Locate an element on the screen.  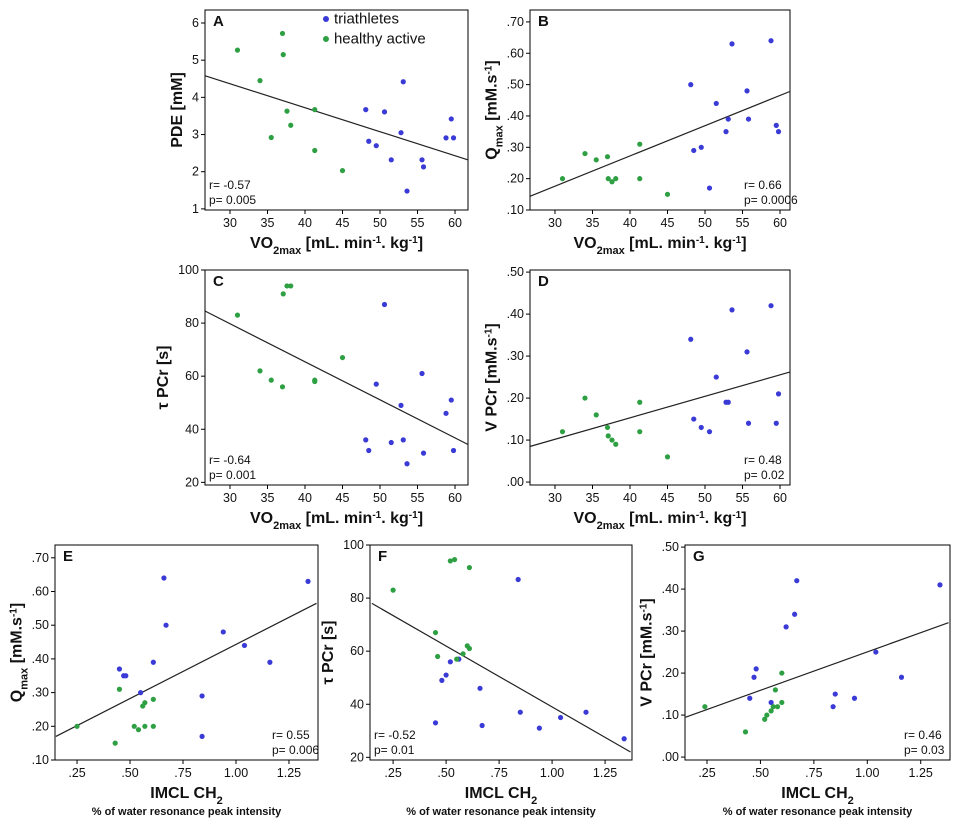
label-part: [mL. min is located at coordinates (660, 243).